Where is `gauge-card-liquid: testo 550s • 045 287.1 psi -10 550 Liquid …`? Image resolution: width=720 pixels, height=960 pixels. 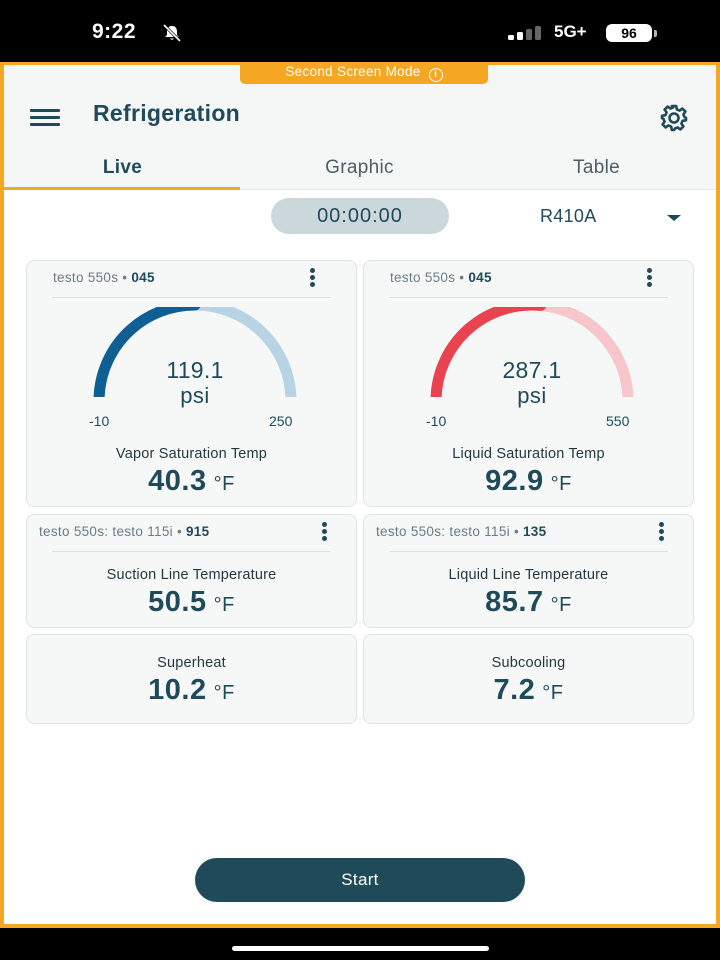
gauge-card-liquid: testo 550s • 045 287.1 psi -10 550 Liquid … is located at coordinates (528, 383).